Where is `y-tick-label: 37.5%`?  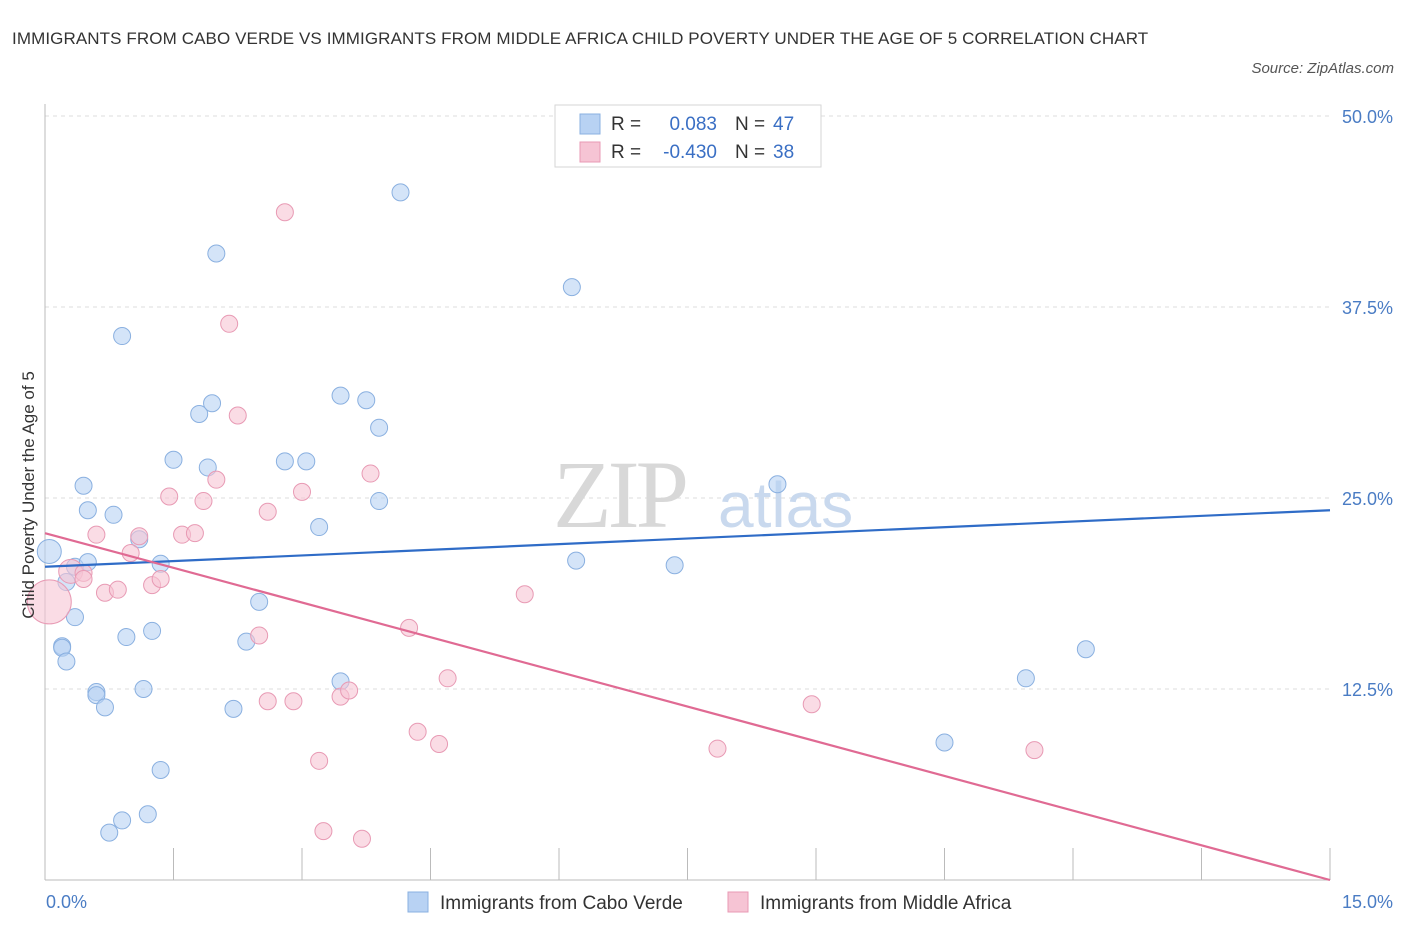
y-tick-label: 37.5% is located at coordinates (1367, 308).